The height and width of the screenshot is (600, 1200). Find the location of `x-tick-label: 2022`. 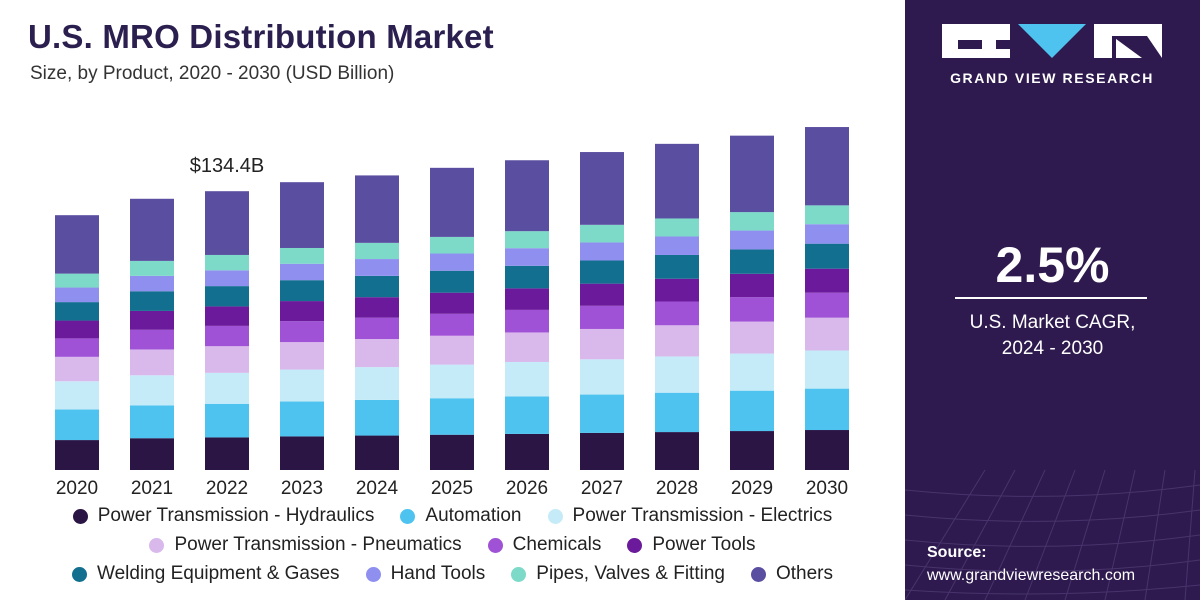

x-tick-label: 2022 is located at coordinates (227, 488).